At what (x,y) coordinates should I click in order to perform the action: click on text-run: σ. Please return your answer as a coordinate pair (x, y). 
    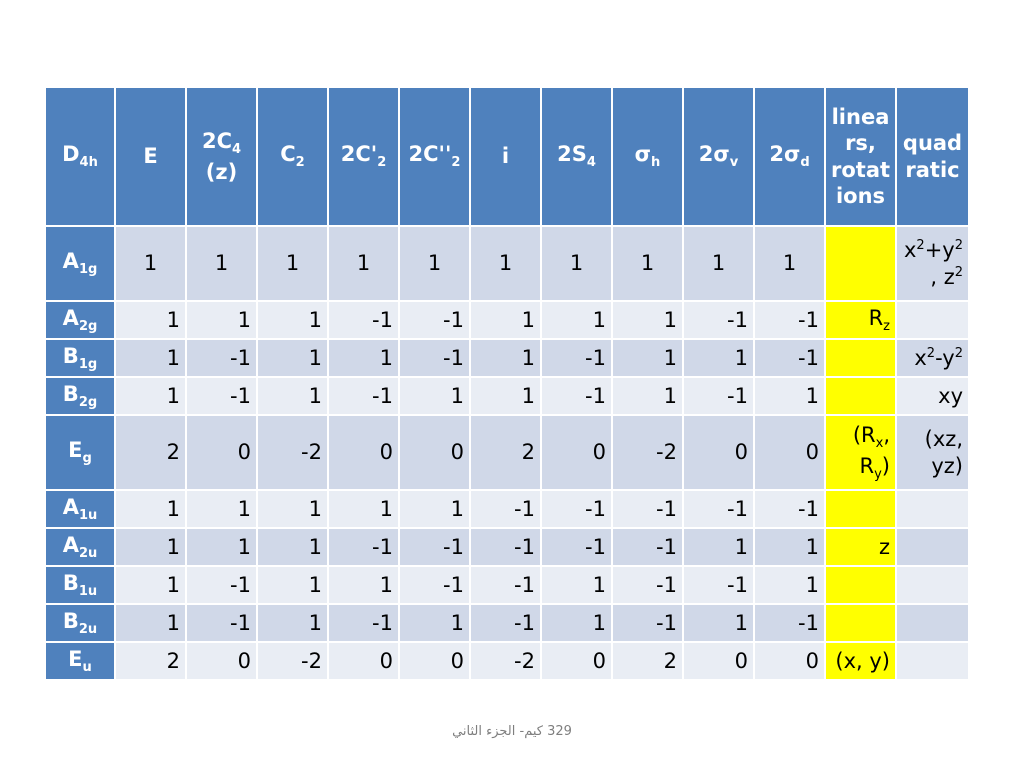
    Looking at the image, I should click on (643, 154).